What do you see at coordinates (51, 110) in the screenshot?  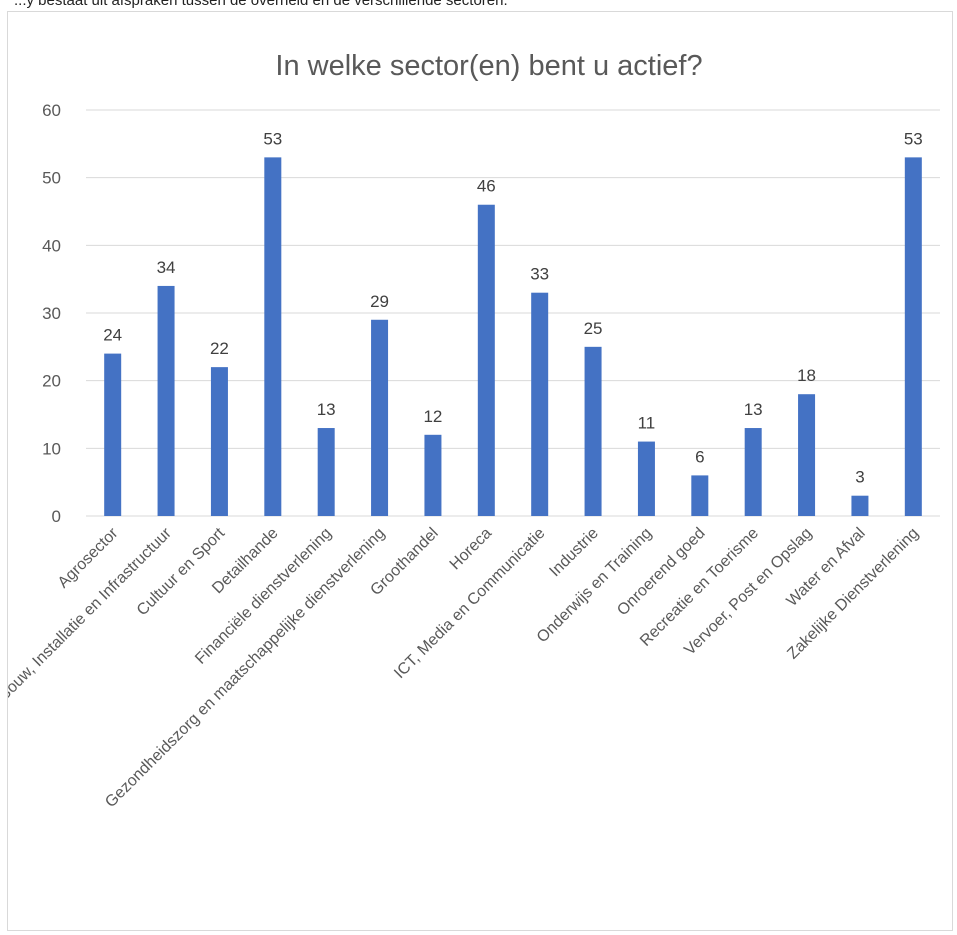 I see `y-tick-label: 60` at bounding box center [51, 110].